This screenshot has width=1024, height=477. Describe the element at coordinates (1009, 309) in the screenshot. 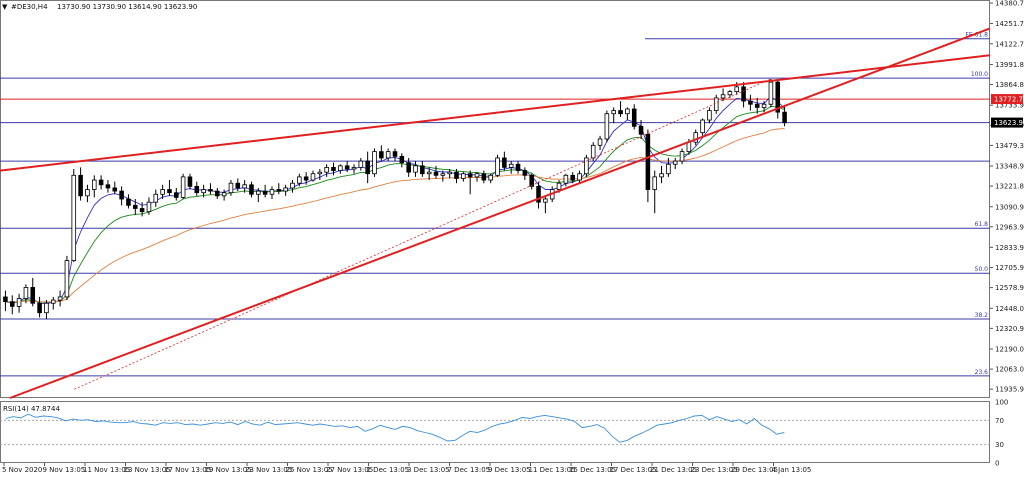

I see `y-tick-label: 12448.00` at that location.